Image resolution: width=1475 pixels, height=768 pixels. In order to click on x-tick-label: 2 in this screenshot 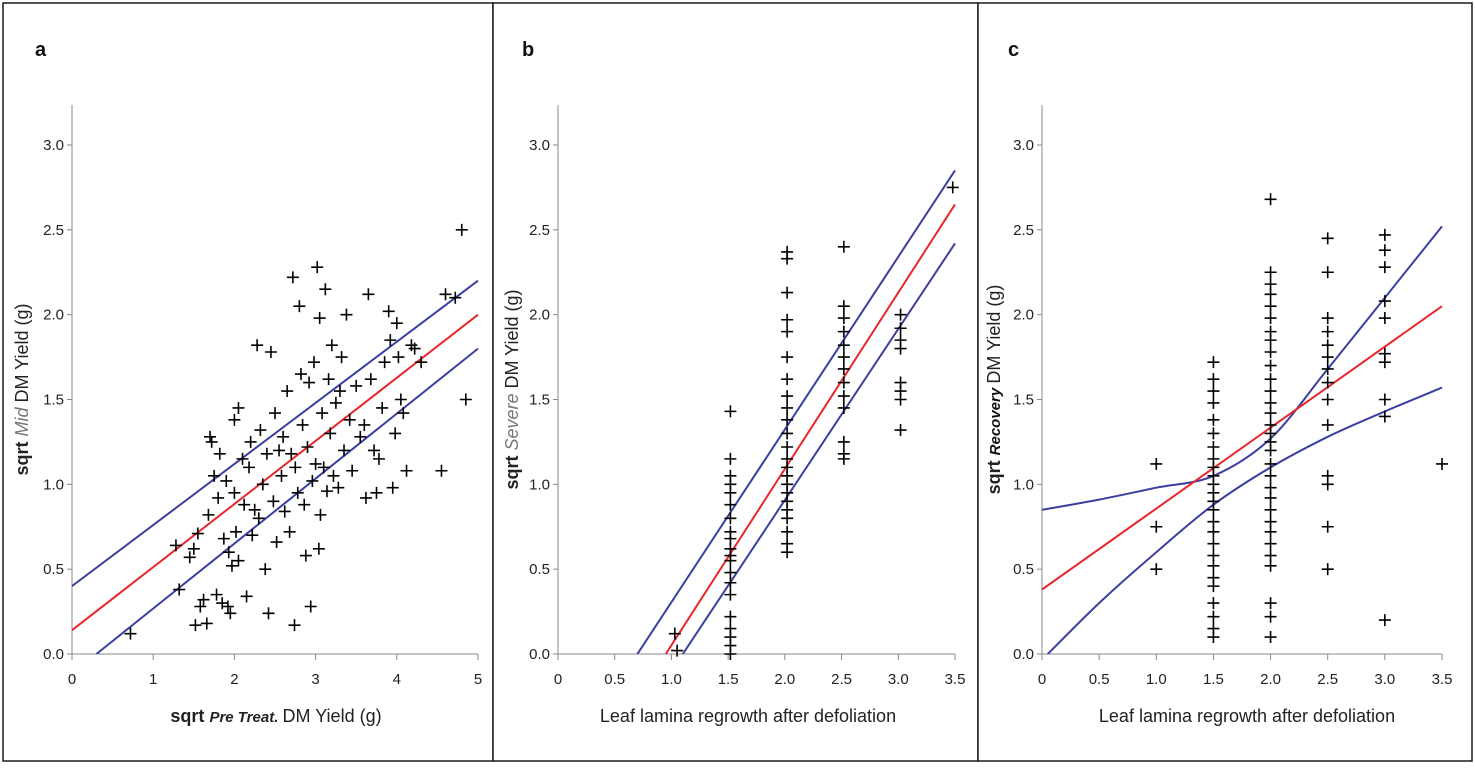, I will do `click(234, 679)`.